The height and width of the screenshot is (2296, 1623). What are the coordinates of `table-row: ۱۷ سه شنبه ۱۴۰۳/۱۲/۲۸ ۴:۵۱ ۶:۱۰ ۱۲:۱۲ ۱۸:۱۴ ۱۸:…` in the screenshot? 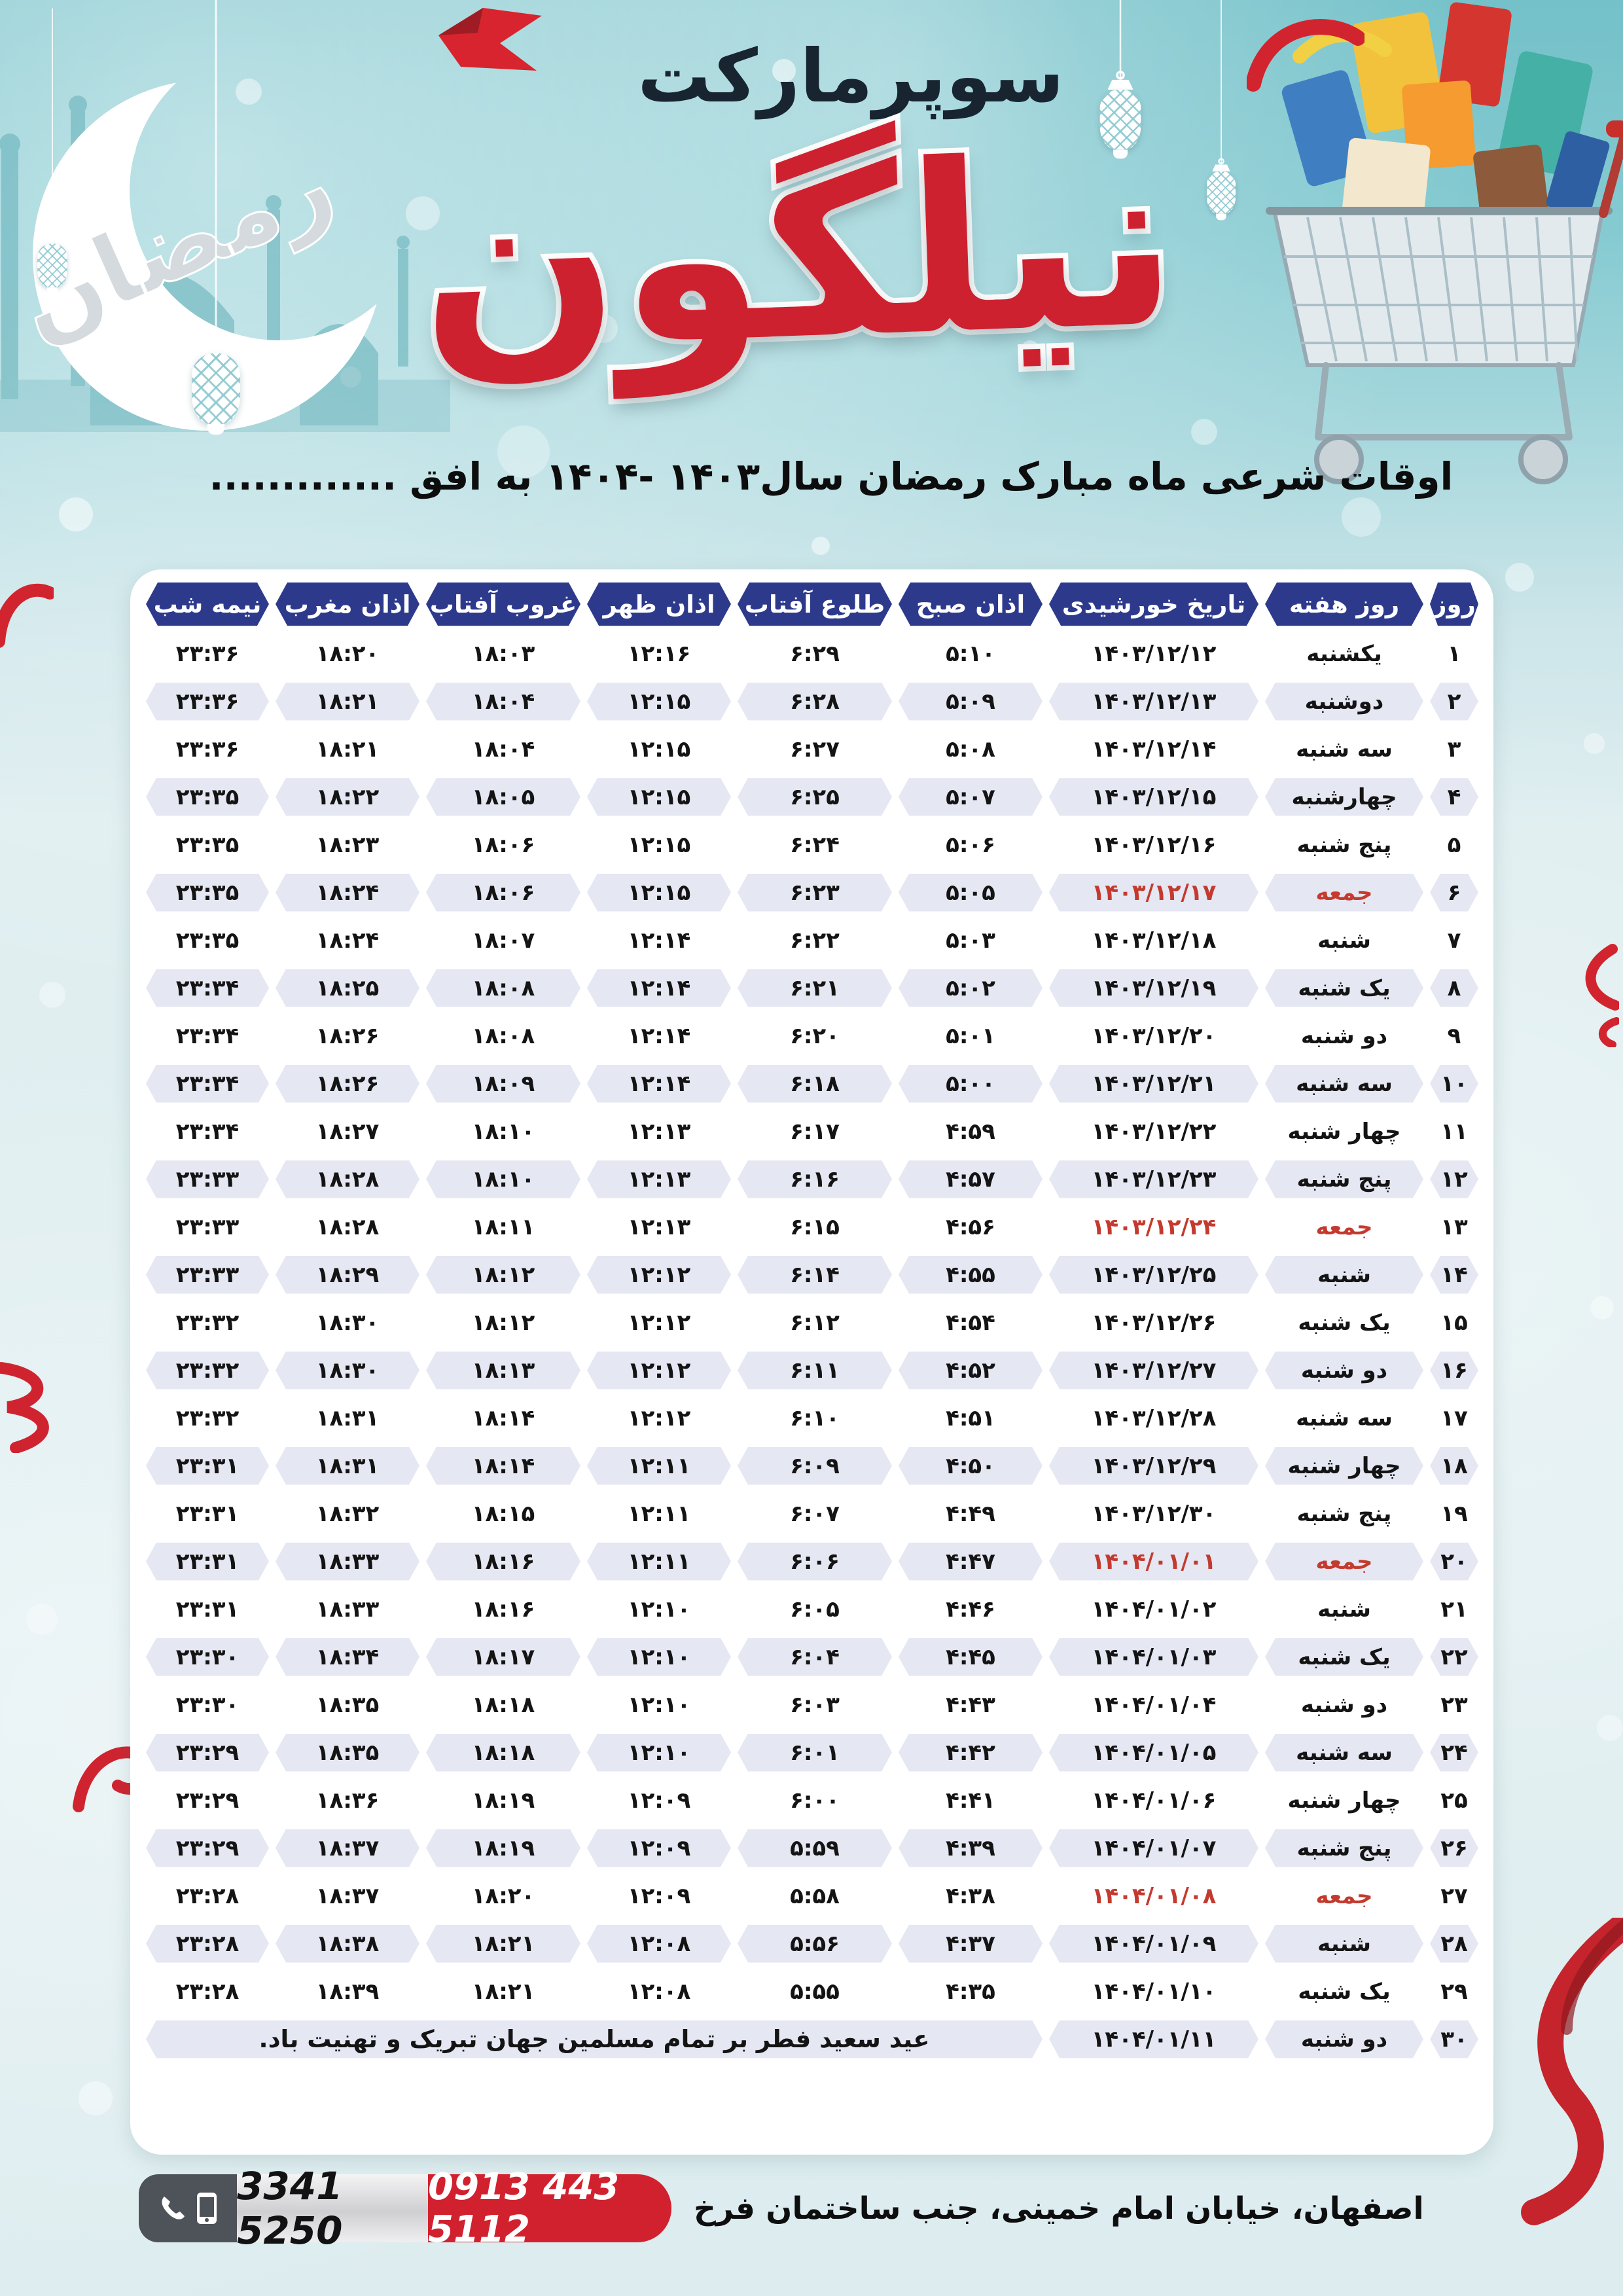 It's located at (812, 1418).